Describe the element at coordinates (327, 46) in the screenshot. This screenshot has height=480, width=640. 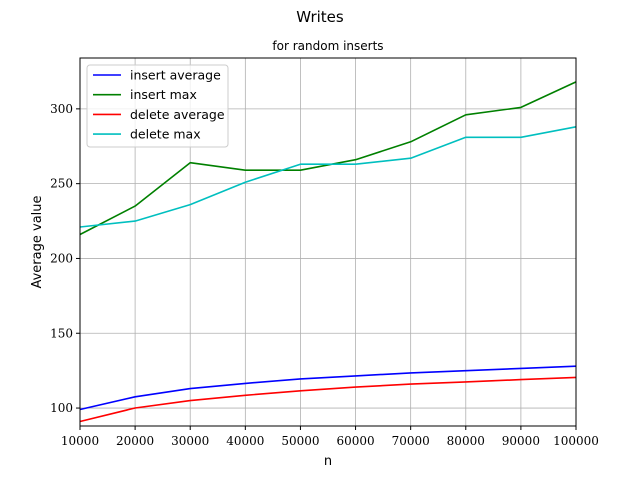
I see `chart-subtitle: for random inserts` at that location.